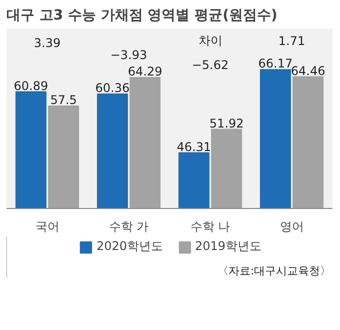 Image resolution: width=340 pixels, height=330 pixels. I want to click on annotation: −5.62, so click(210, 65).